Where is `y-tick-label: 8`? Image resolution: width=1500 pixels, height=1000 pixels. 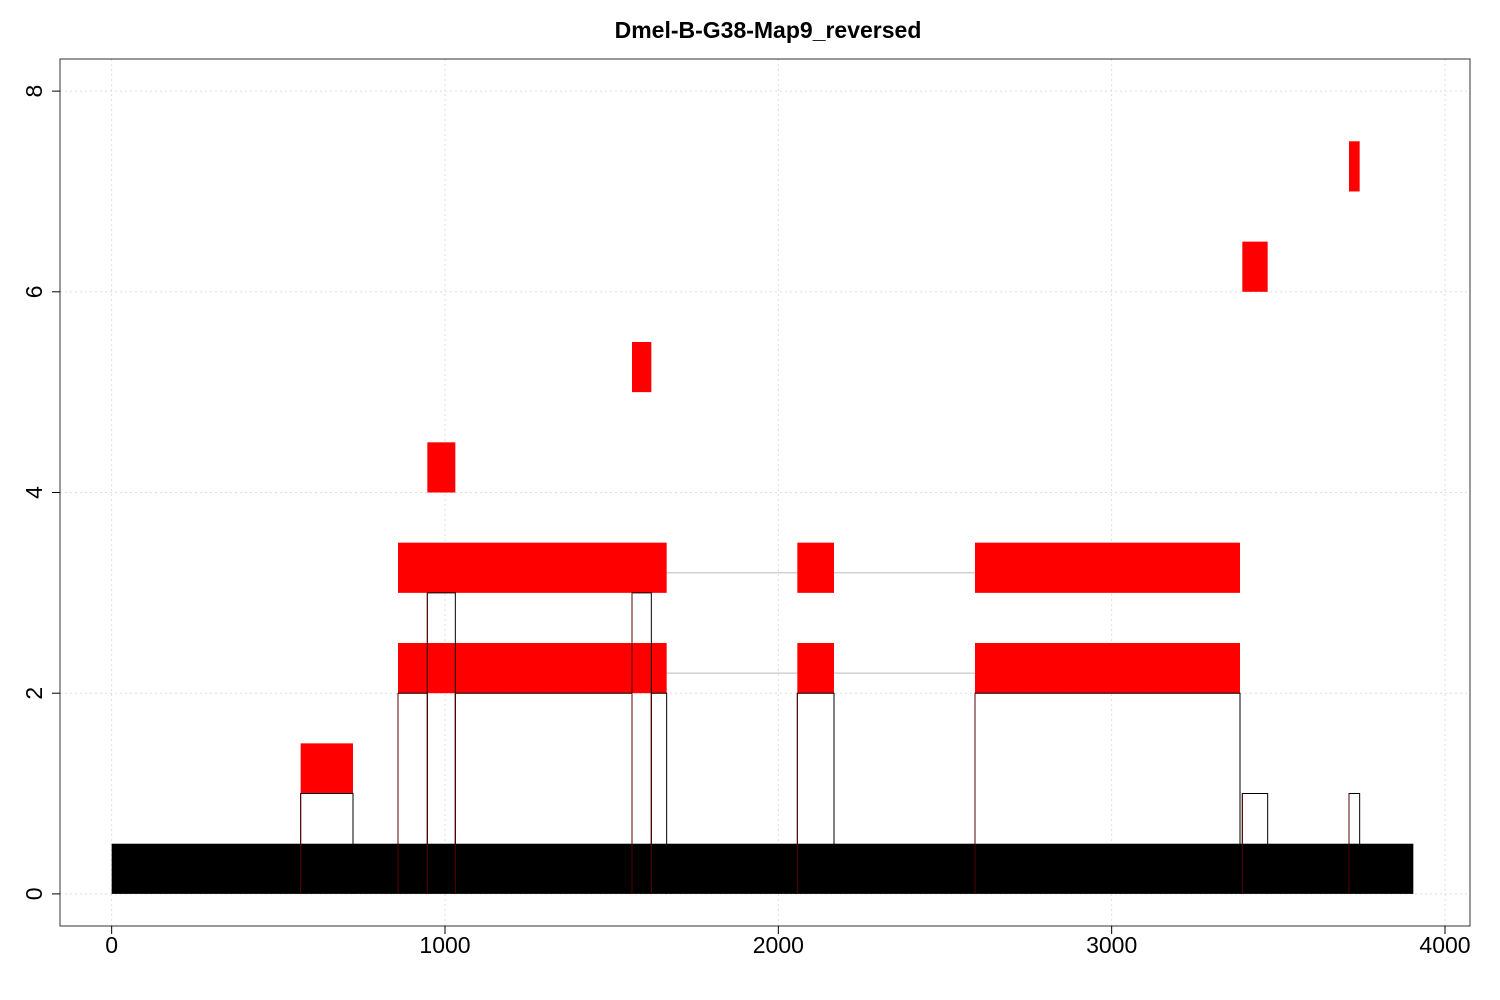
y-tick-label: 8 is located at coordinates (34, 91).